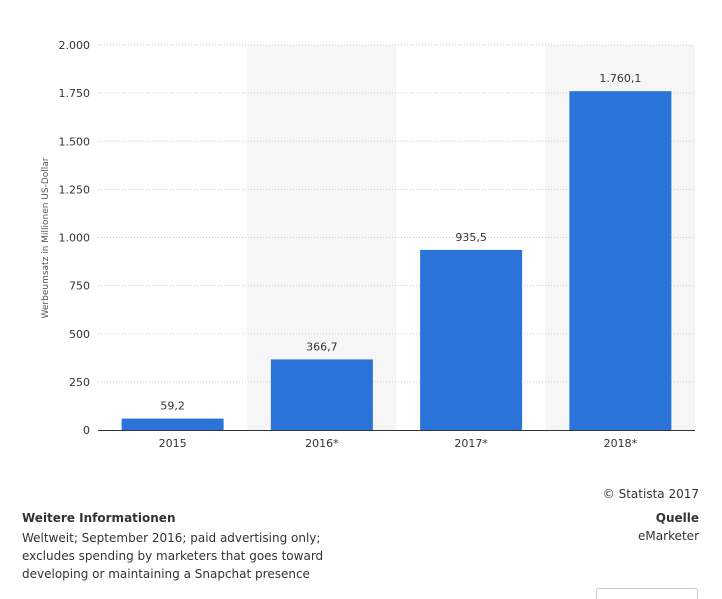 The height and width of the screenshot is (599, 722). Describe the element at coordinates (621, 443) in the screenshot. I see `x-tick-label: 2018*` at that location.